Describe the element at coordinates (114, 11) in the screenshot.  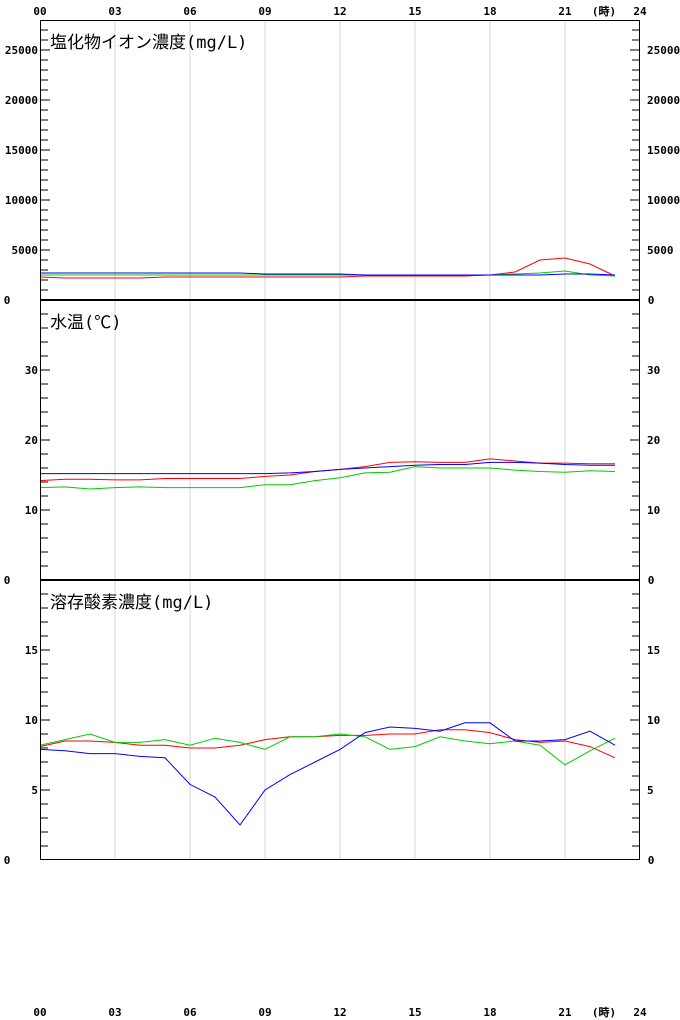
I see `x-tick-label-top: 03` at that location.